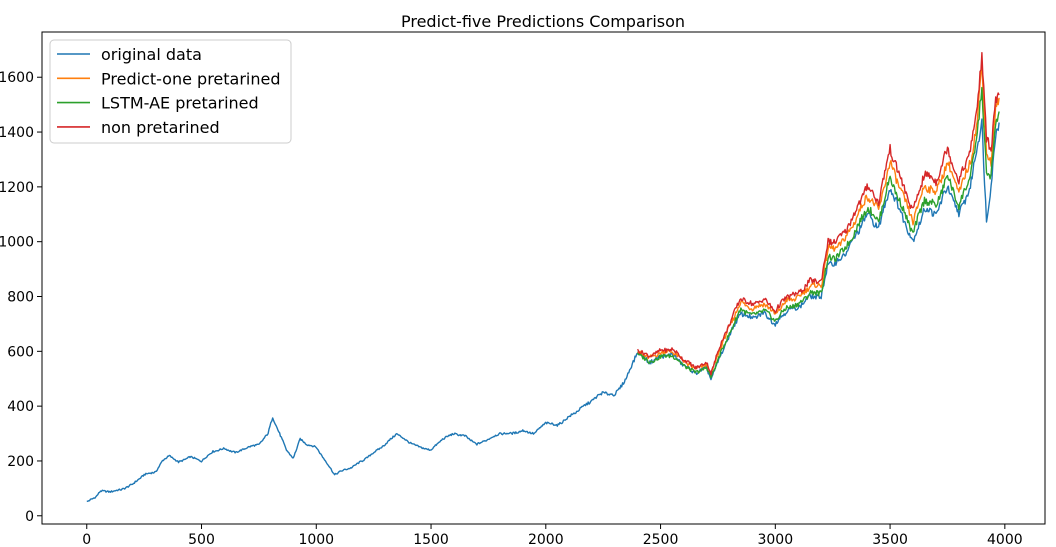 The height and width of the screenshot is (547, 1056). I want to click on x-axis: 0 500 1000 1500 2000 2500 3000 3500 4000, so click(552, 535).